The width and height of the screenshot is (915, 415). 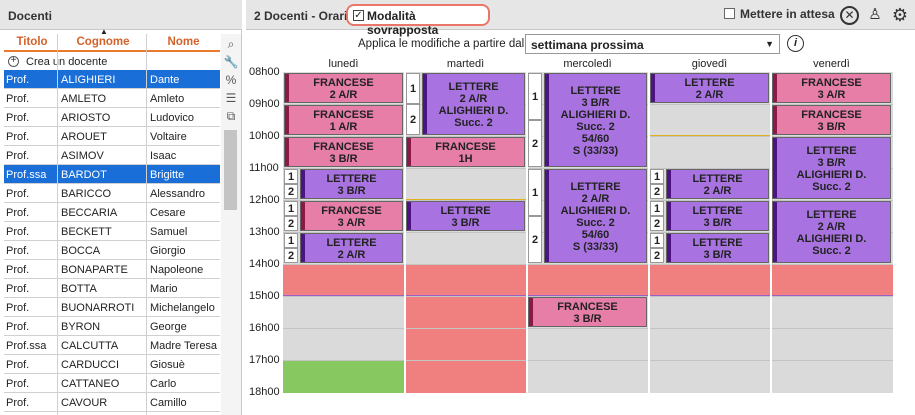 What do you see at coordinates (652, 44) in the screenshot?
I see `apply-from-select: settimana prossima ▼` at bounding box center [652, 44].